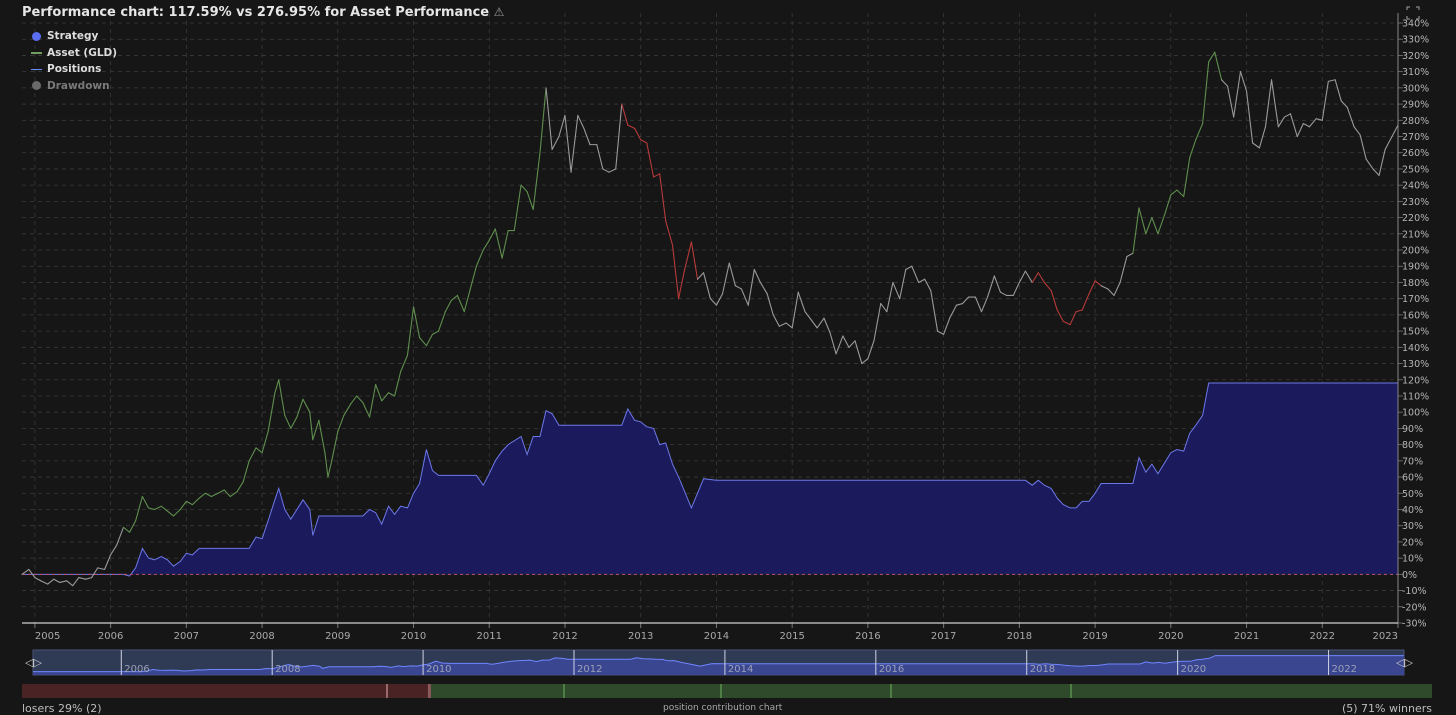 The height and width of the screenshot is (715, 1456). What do you see at coordinates (1415, 234) in the screenshot?
I see `y-tick-label: 210%` at bounding box center [1415, 234].